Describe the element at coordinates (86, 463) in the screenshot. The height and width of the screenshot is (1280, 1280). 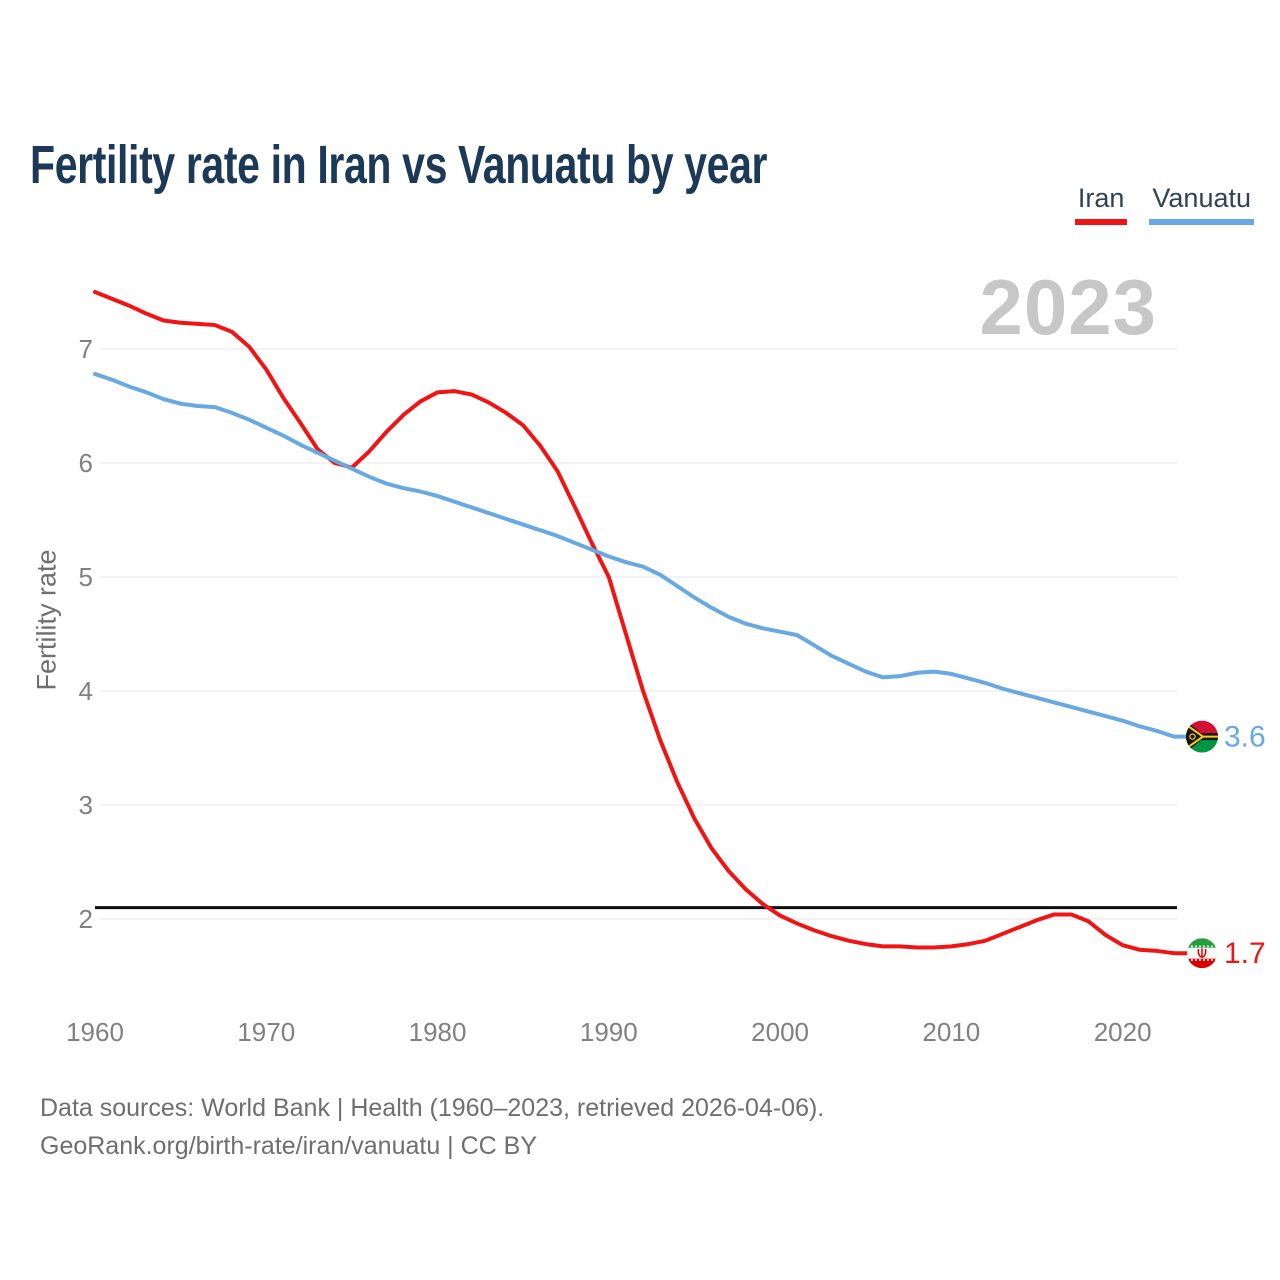
I see `y-tick-6: 6` at that location.